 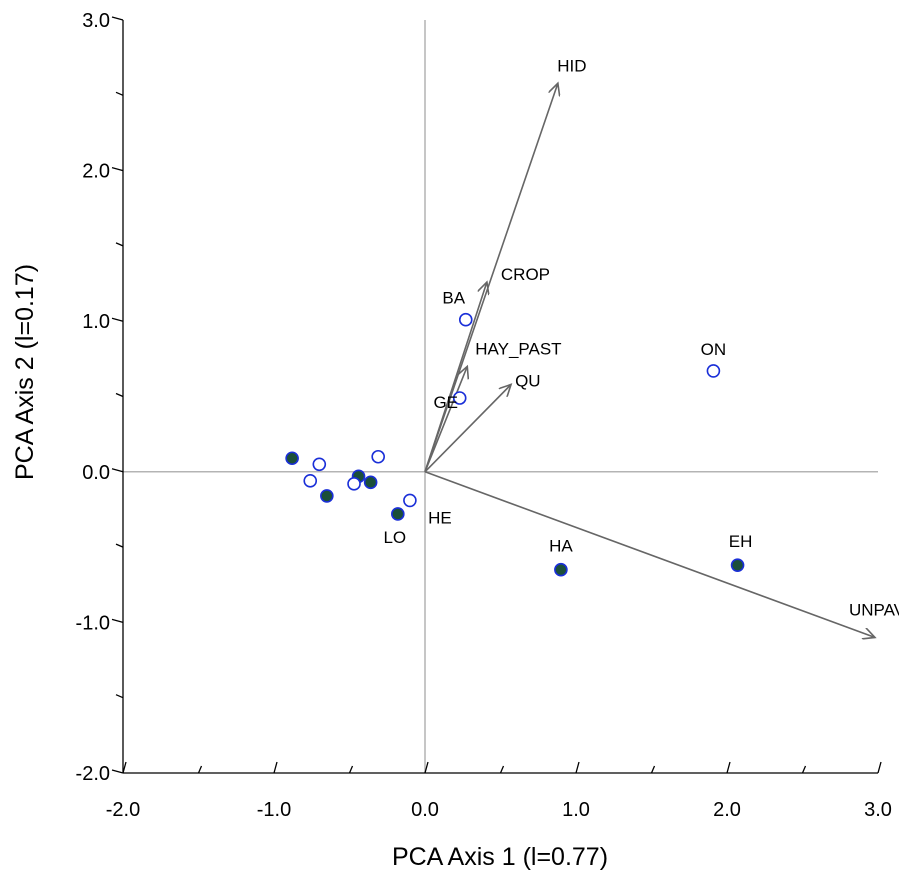 I want to click on vector-arrow-unpav, so click(x=649, y=554).